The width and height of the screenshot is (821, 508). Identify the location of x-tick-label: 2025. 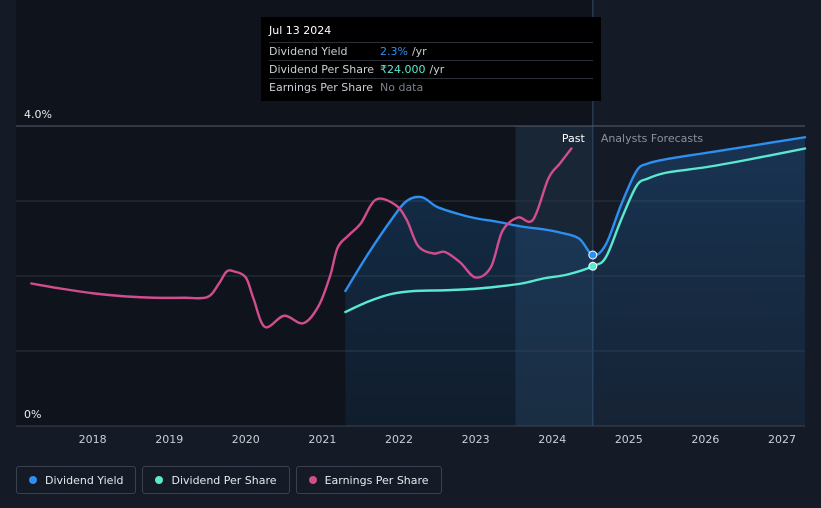
(629, 439).